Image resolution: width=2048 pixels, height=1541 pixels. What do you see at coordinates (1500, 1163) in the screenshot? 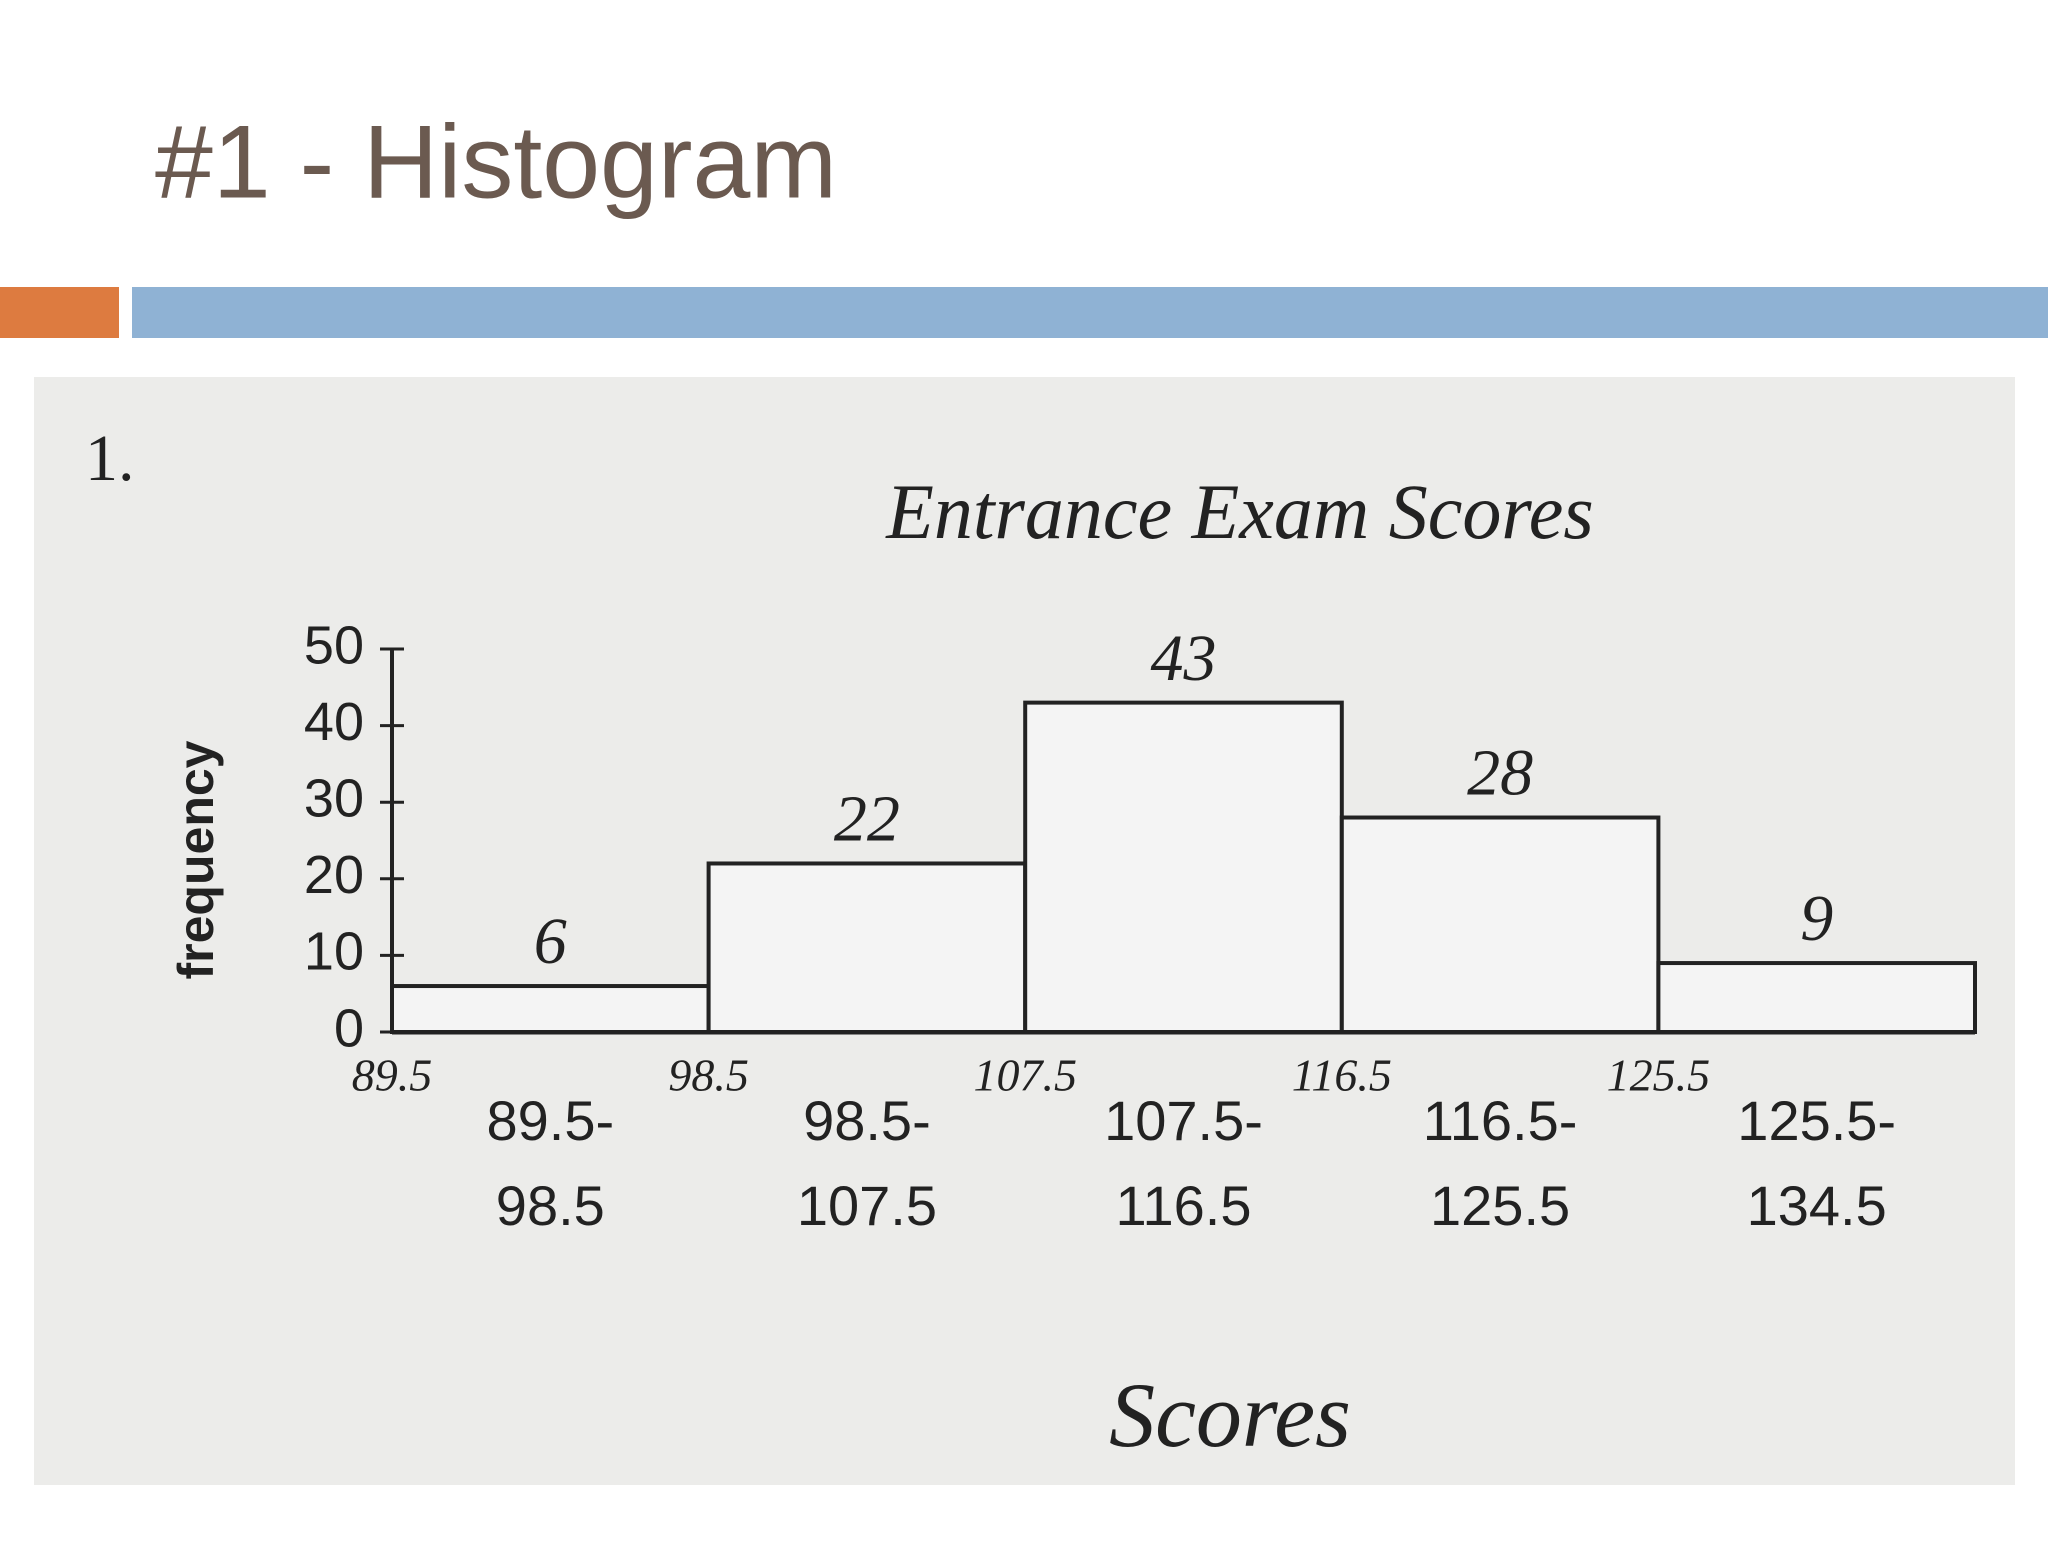
I see `x-tick-label: 116.5- 125.5` at bounding box center [1500, 1163].